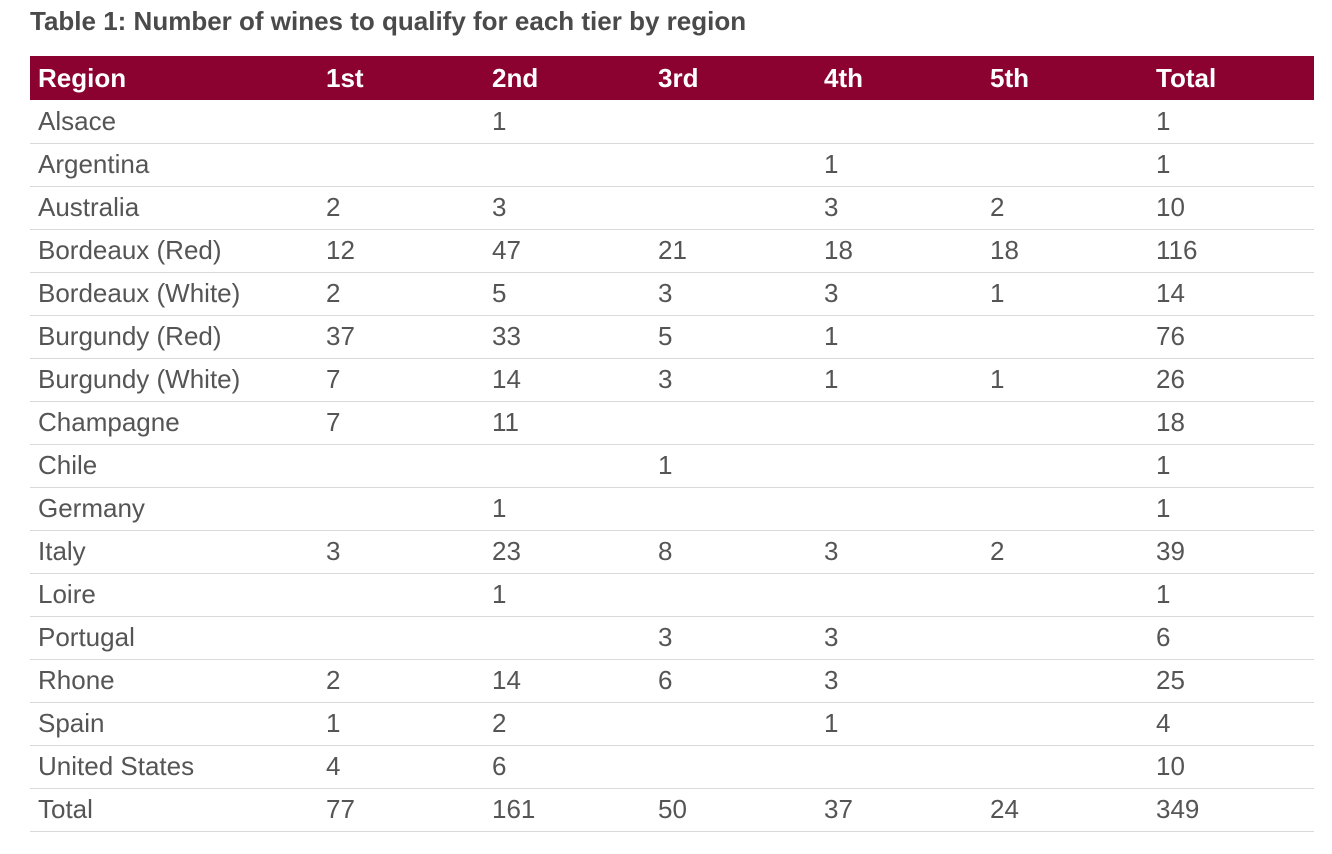 This screenshot has height=854, width=1332. I want to click on cell-tier-1: 1, so click(333, 723).